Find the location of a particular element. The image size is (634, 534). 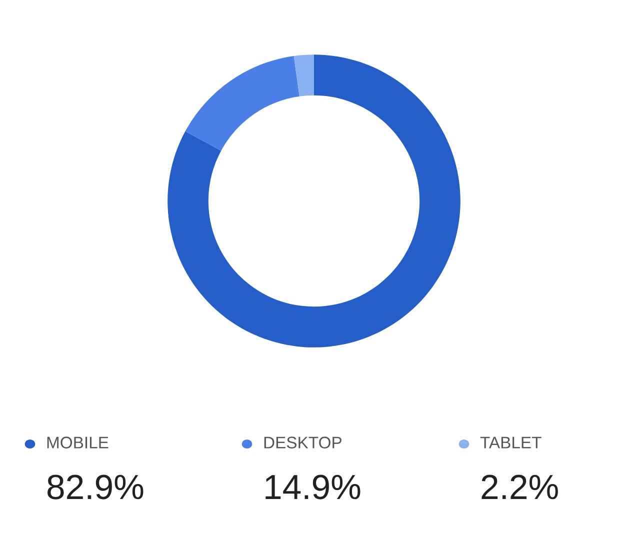

data-label: 2.2% is located at coordinates (520, 487).